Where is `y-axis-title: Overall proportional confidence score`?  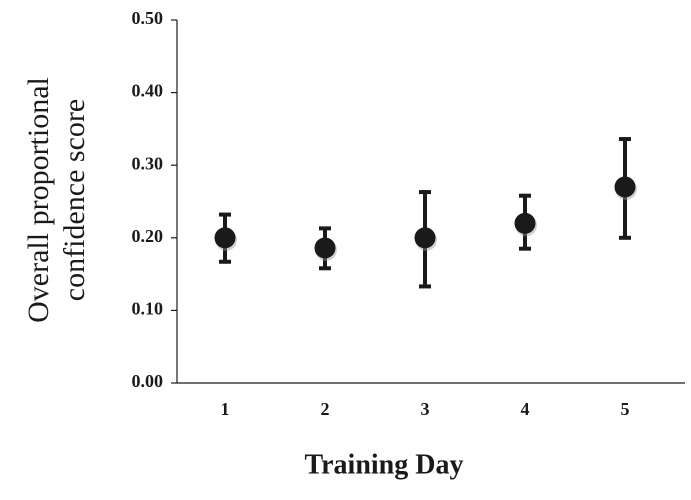 y-axis-title: Overall proportional confidence score is located at coordinates (56, 200).